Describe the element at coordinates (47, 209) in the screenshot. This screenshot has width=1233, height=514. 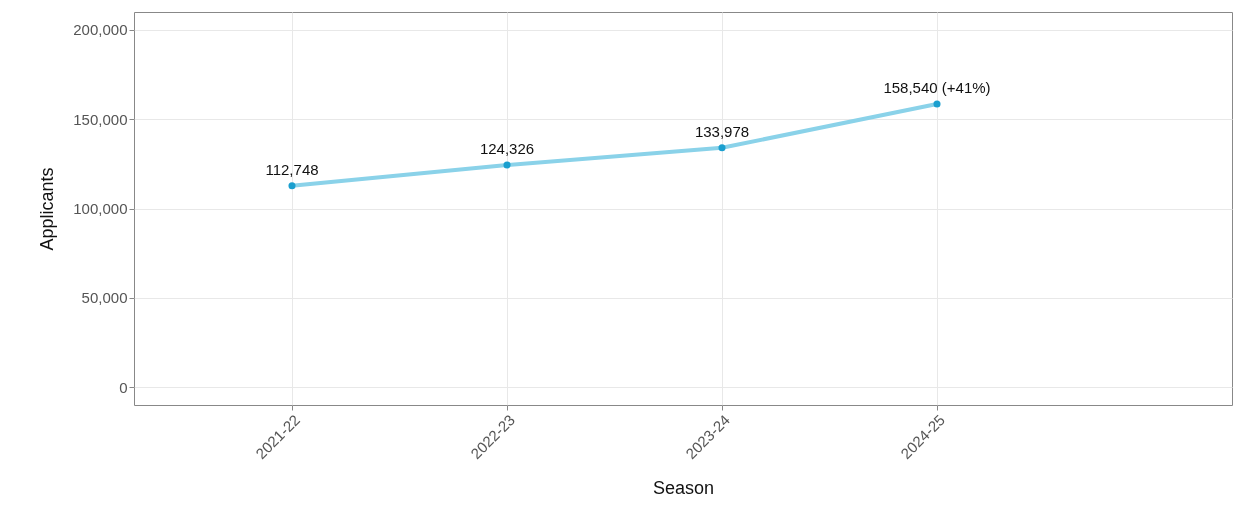
I see `y-axis-title: Applicants` at that location.